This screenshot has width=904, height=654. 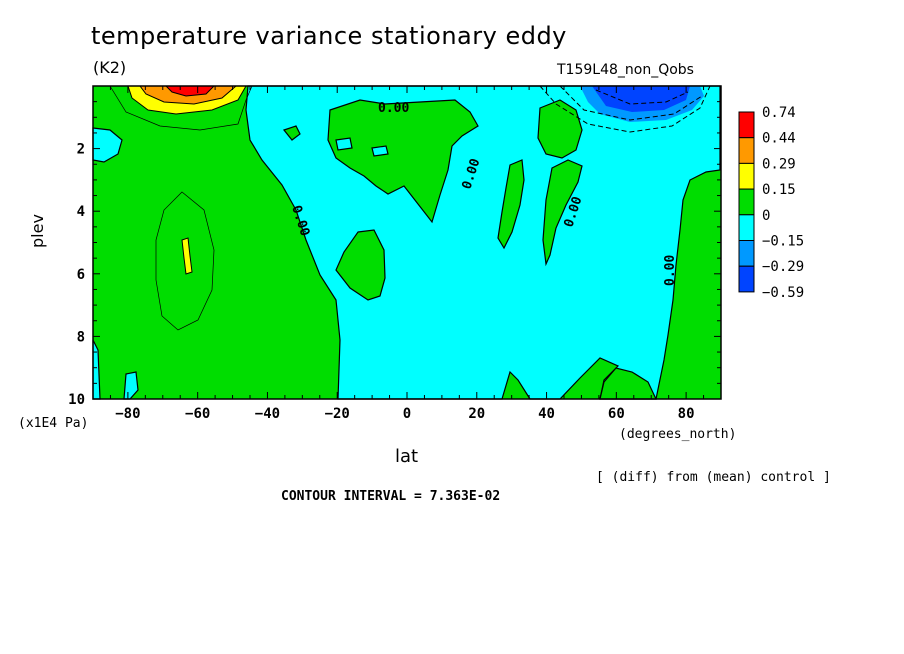 I want to click on y-tick-label: 8, so click(x=81, y=337).